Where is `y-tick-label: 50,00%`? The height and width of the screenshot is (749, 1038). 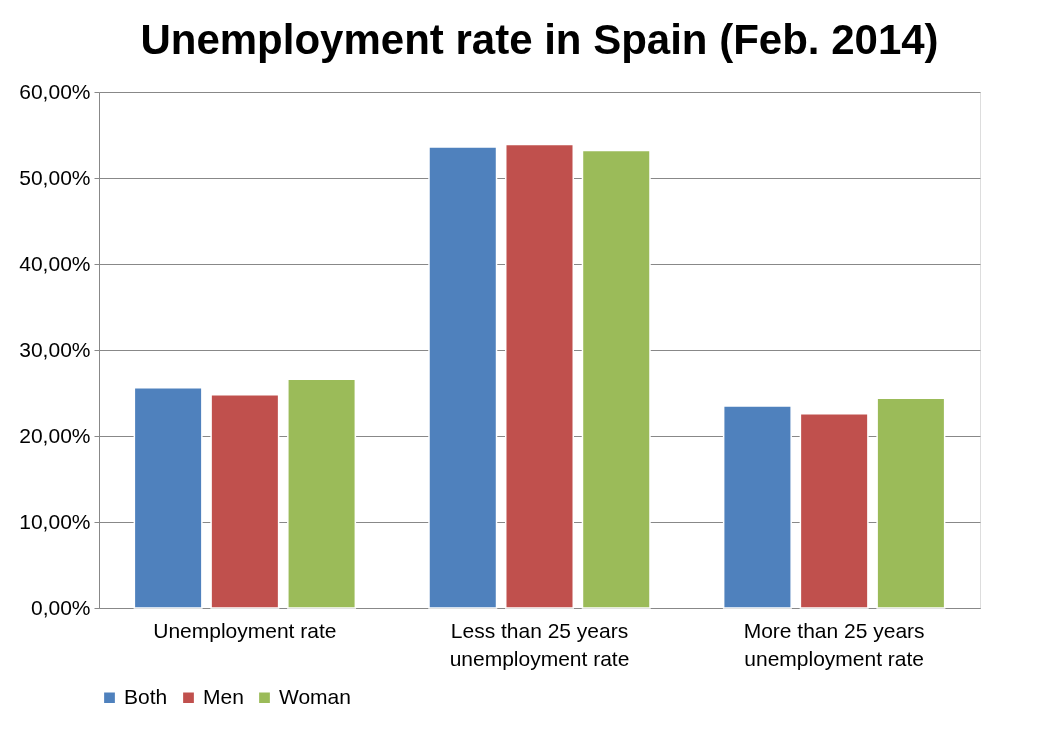 y-tick-label: 50,00% is located at coordinates (55, 177).